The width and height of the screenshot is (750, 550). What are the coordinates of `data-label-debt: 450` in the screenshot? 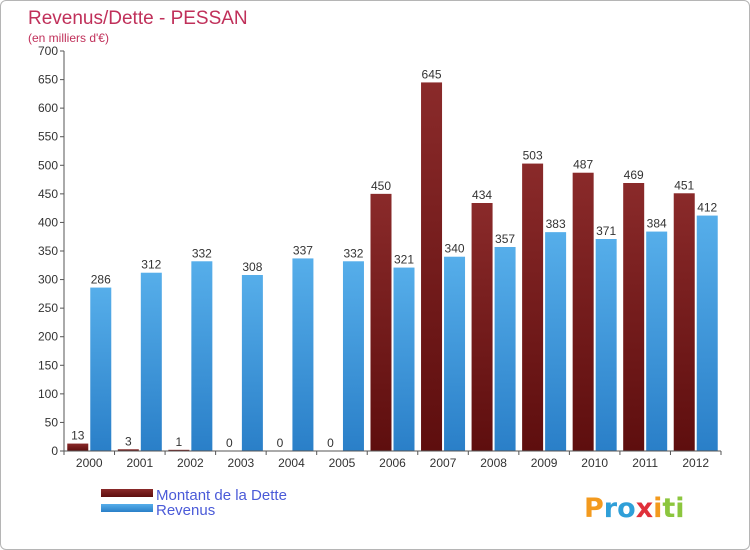 It's located at (381, 186).